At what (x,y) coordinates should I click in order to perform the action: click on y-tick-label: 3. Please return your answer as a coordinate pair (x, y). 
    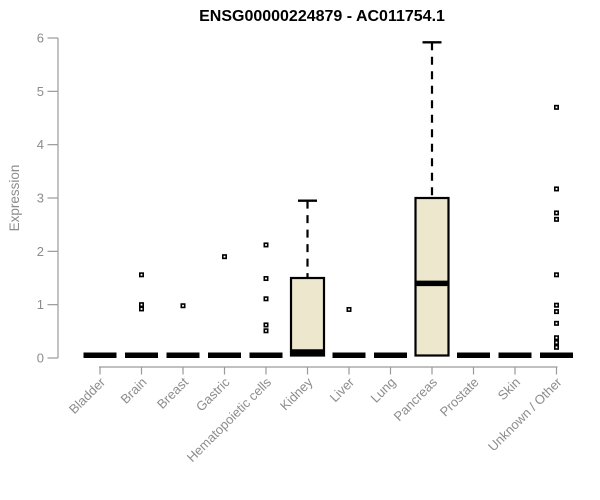
    Looking at the image, I should click on (40, 198).